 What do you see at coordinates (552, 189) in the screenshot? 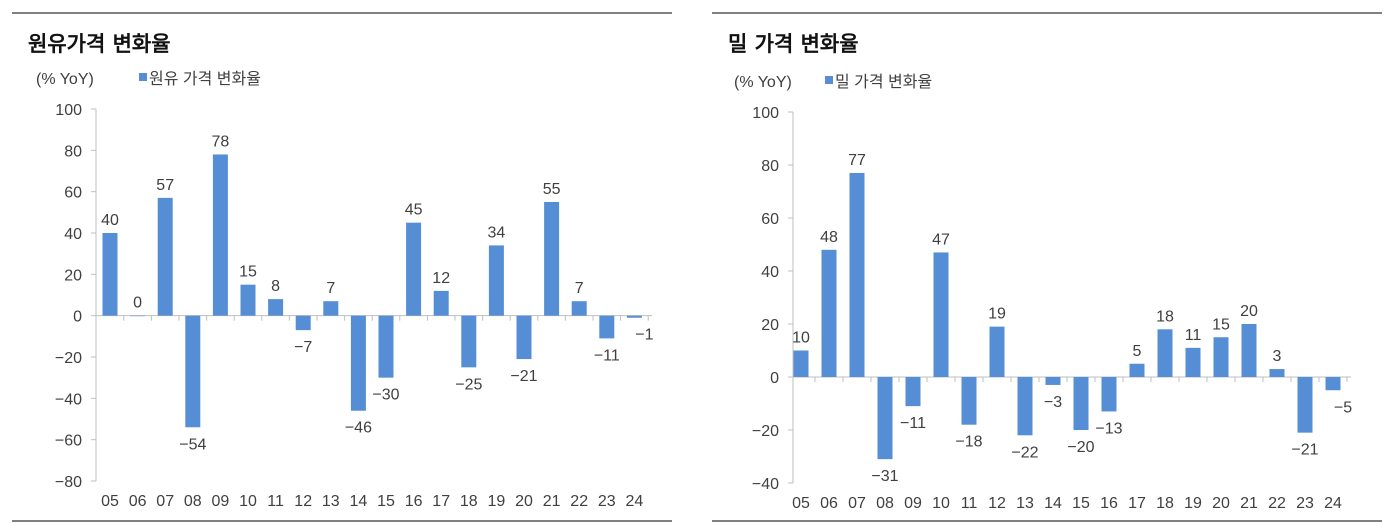
I see `data-label: 55` at bounding box center [552, 189].